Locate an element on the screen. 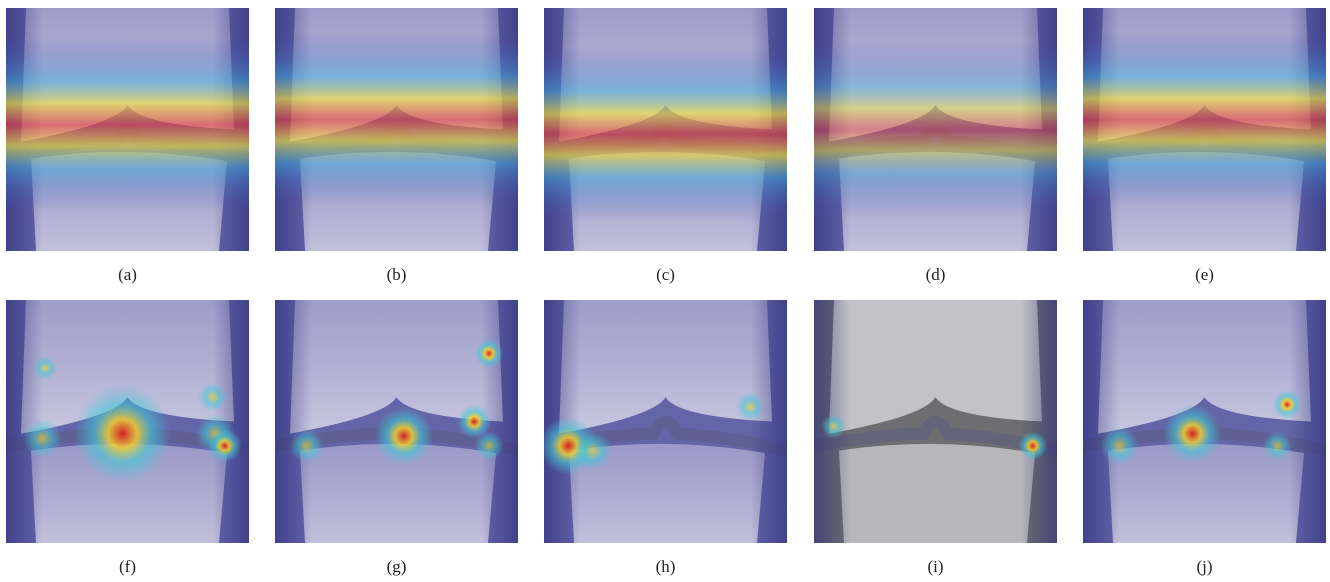 The image size is (1330, 582). panel-caption: (d) is located at coordinates (936, 274).